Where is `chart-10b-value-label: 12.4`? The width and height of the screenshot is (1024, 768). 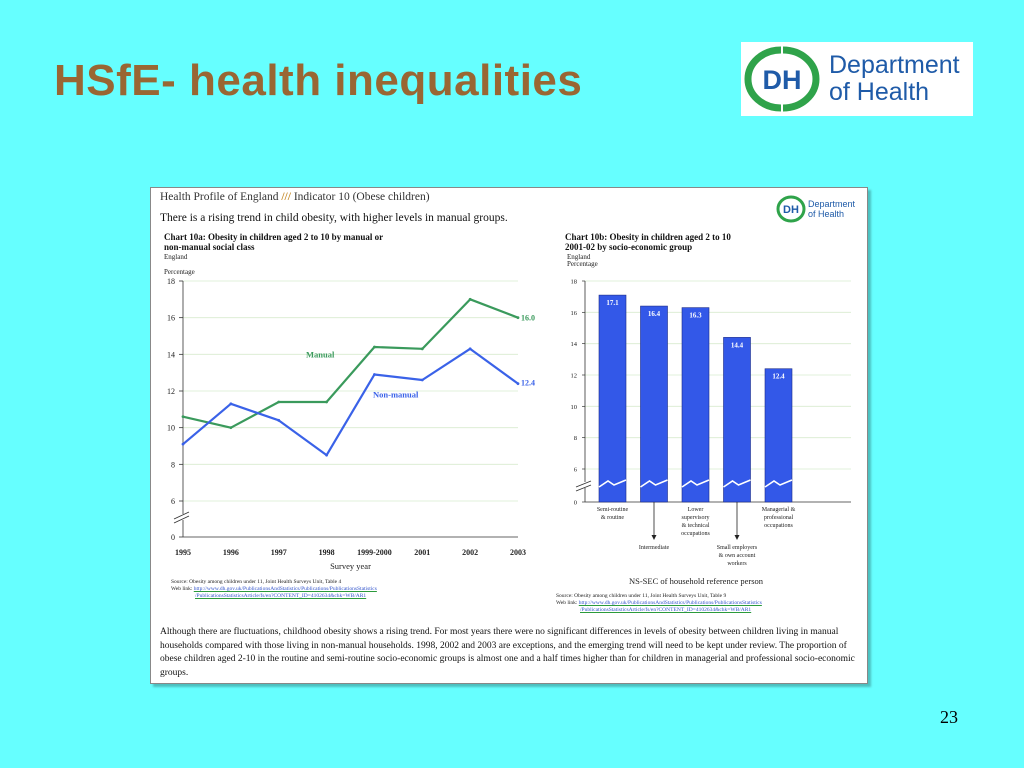 chart-10b-value-label: 12.4 is located at coordinates (778, 377).